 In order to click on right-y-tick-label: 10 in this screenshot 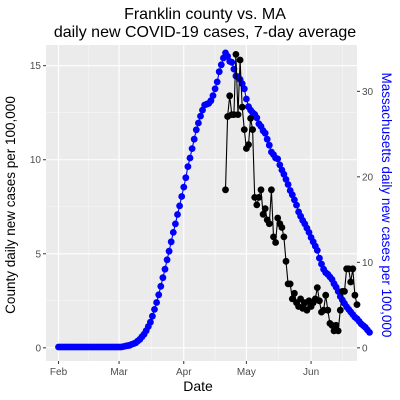, I will do `click(368, 263)`.